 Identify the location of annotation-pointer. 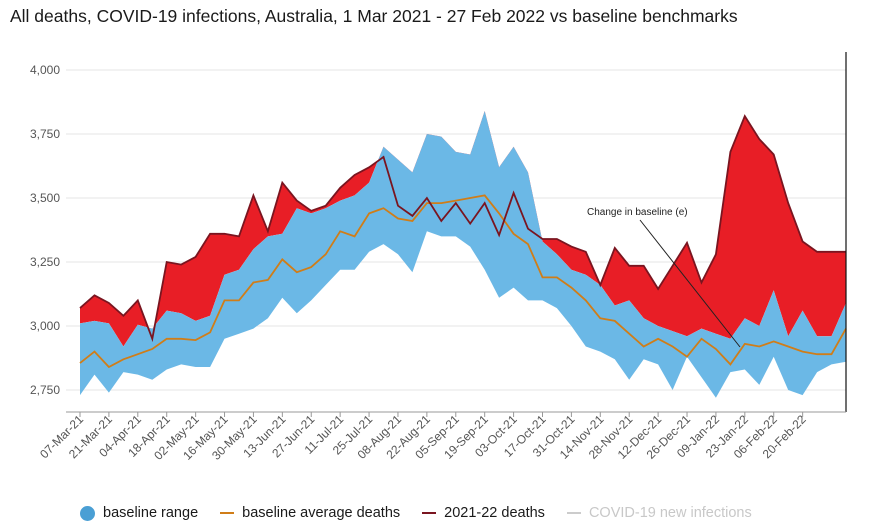
(690, 283).